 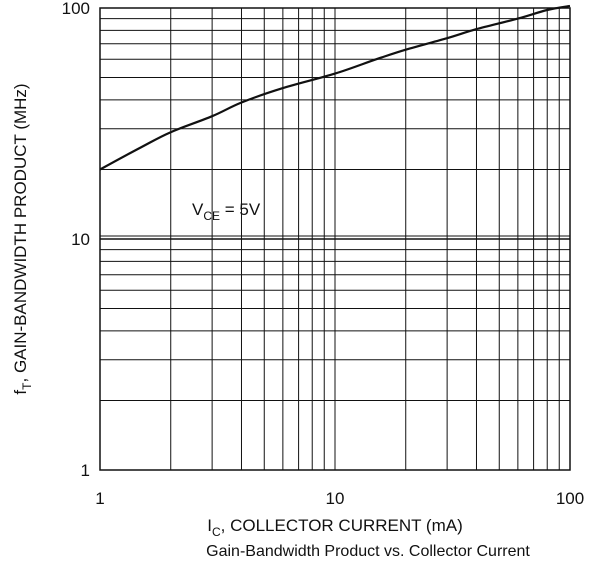 I want to click on x-tick-label: 10, so click(x=335, y=498).